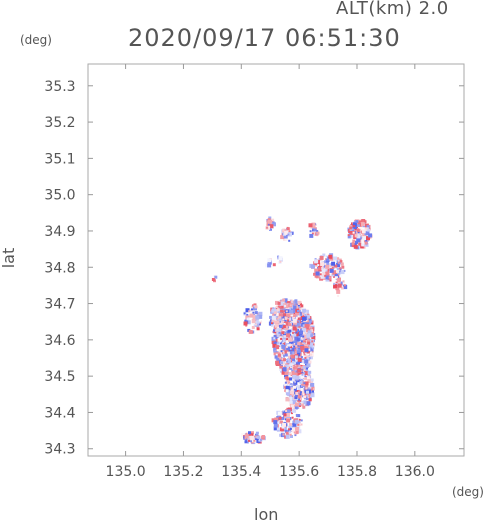  I want to click on chart-title-timestamp: 2020/09/17 06:51:30, so click(264, 38).